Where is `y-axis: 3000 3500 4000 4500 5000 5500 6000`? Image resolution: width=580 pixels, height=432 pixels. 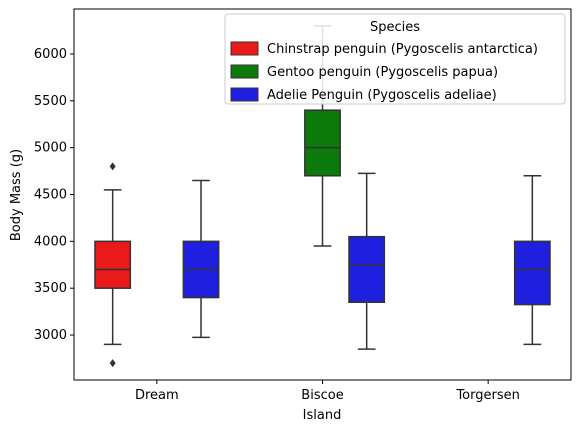
y-axis: 3000 3500 4000 4500 5000 5500 6000 is located at coordinates (54, 195).